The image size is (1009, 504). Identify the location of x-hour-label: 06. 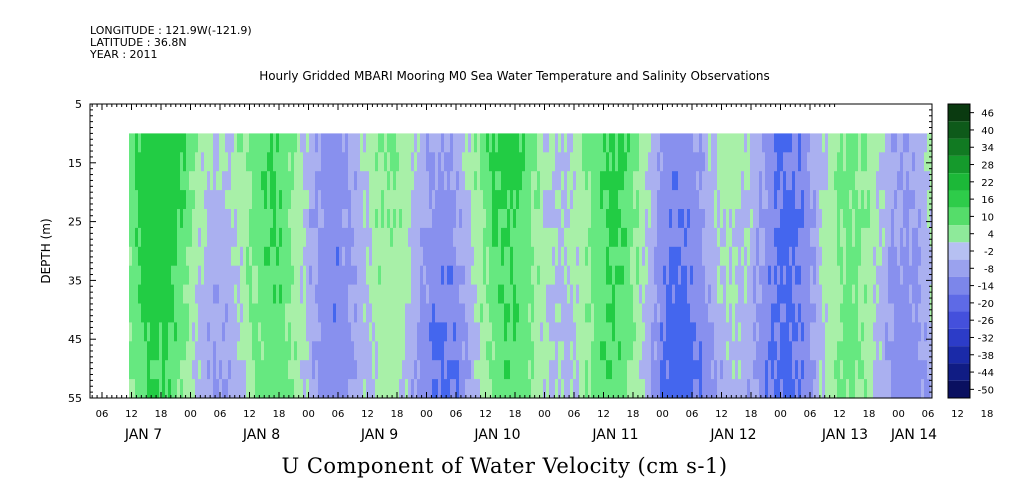
(692, 414).